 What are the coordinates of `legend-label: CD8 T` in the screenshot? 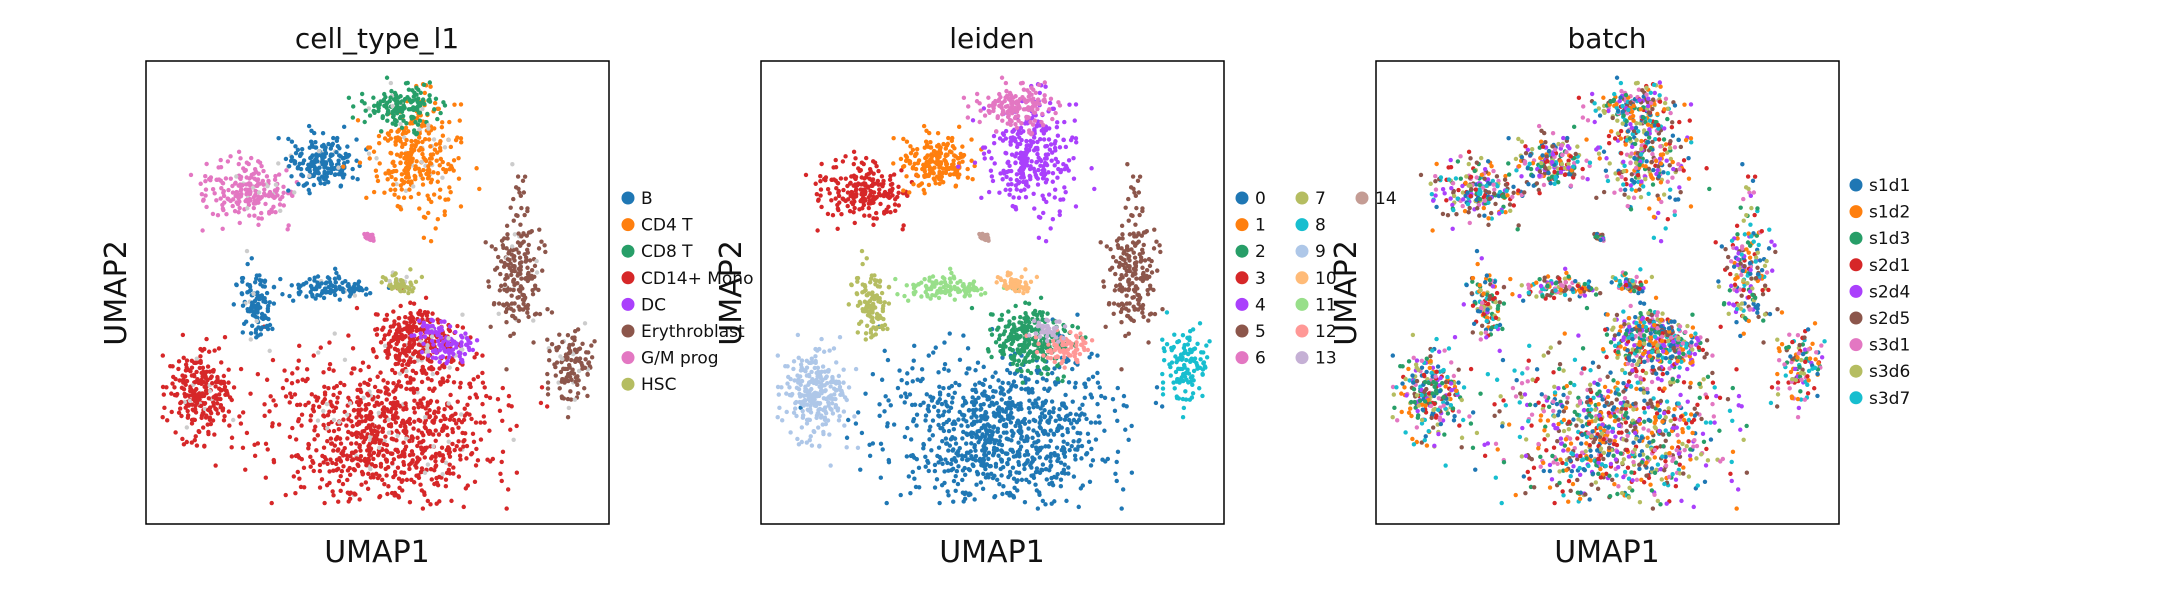 It's located at (667, 252).